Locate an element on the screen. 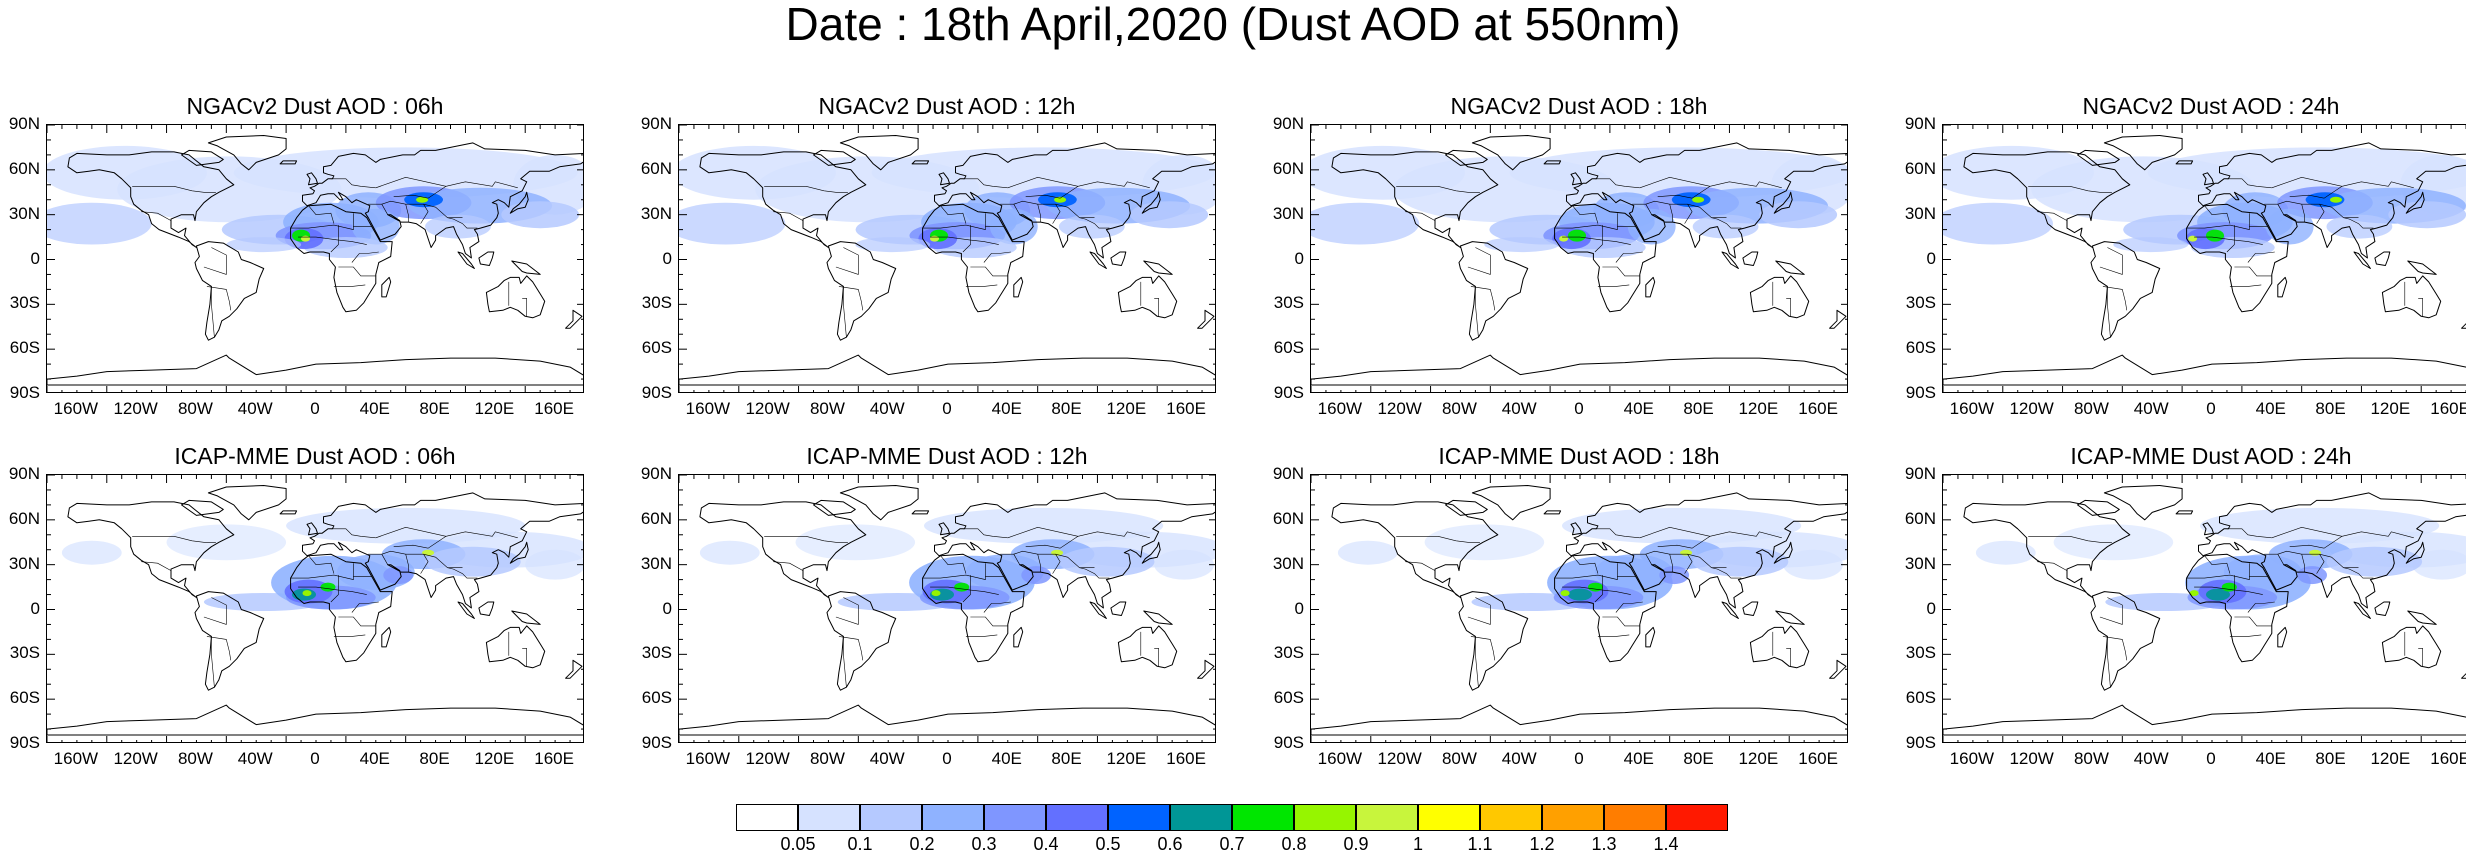 This screenshot has height=854, width=2466. antarctica-outline is located at coordinates (2204, 720).